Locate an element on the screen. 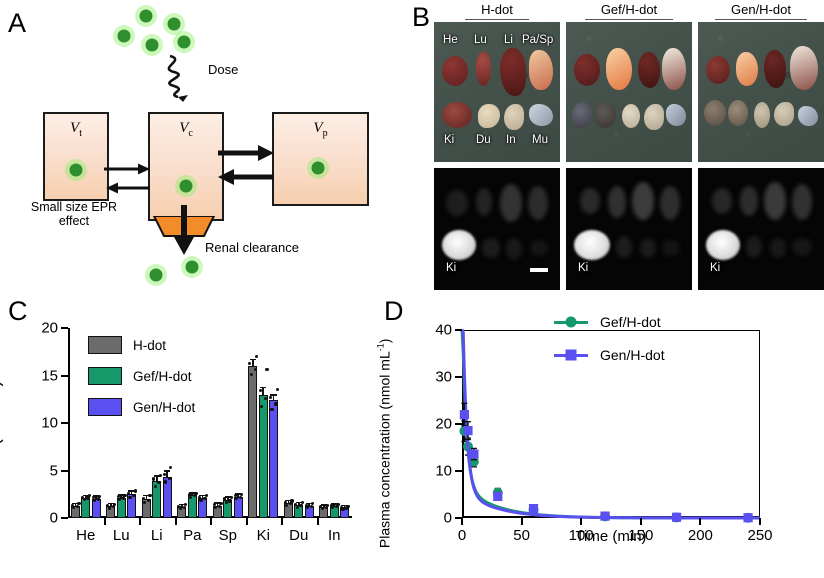 The image size is (824, 578). organ-label-he: He is located at coordinates (450, 40).